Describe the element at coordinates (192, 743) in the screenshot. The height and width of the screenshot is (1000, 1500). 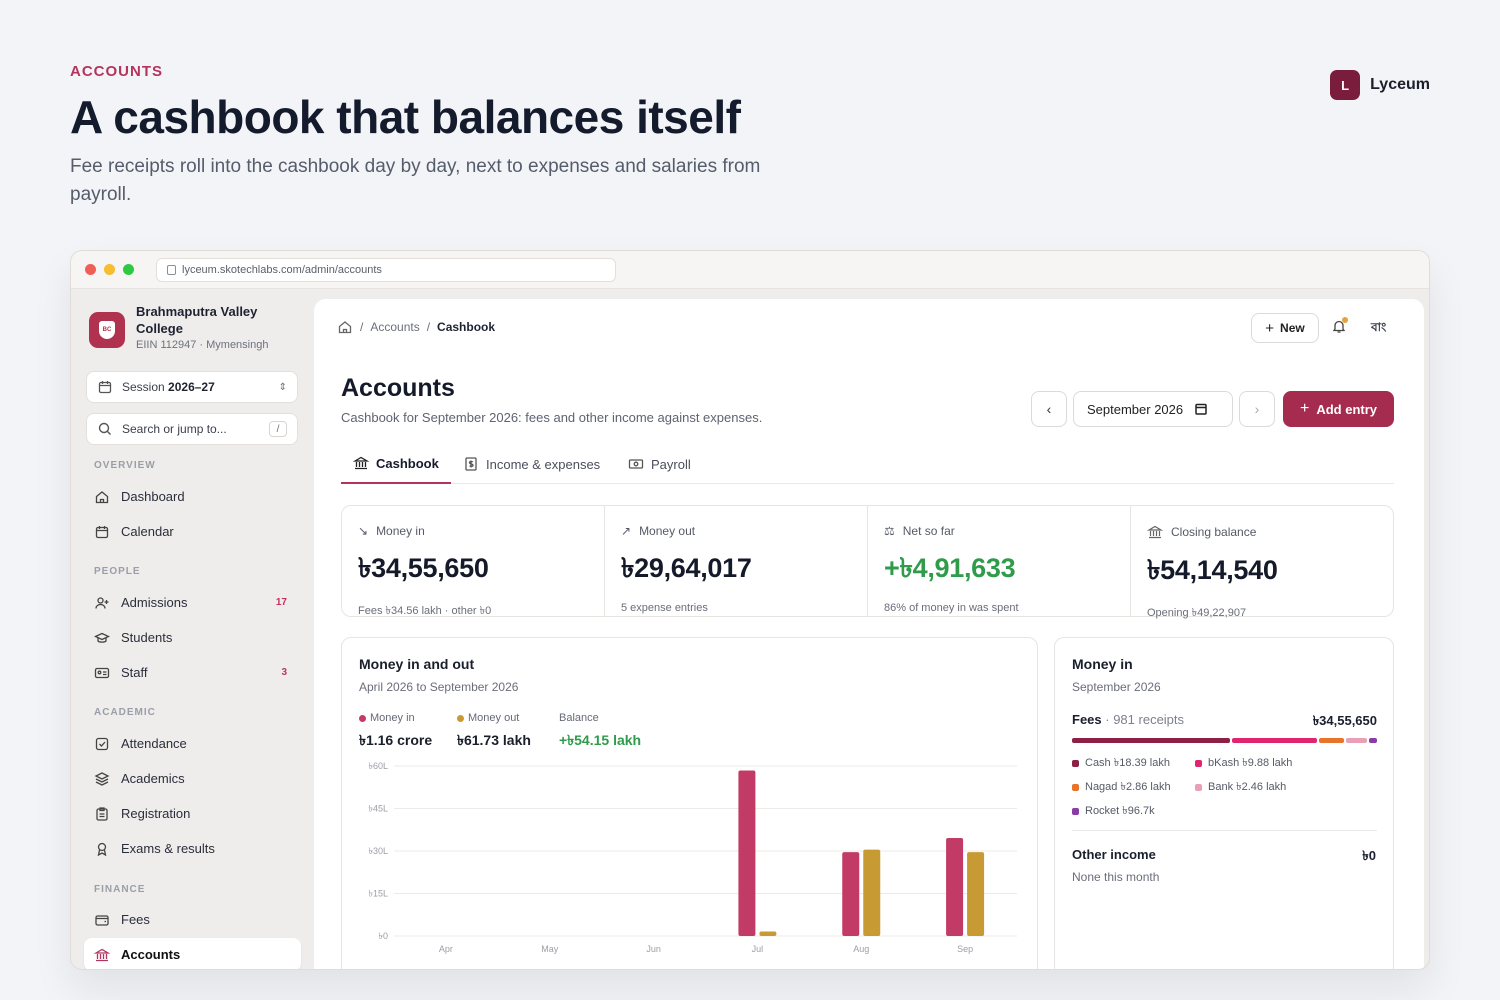
I see `sidebar-item-attendance: Attendance` at that location.